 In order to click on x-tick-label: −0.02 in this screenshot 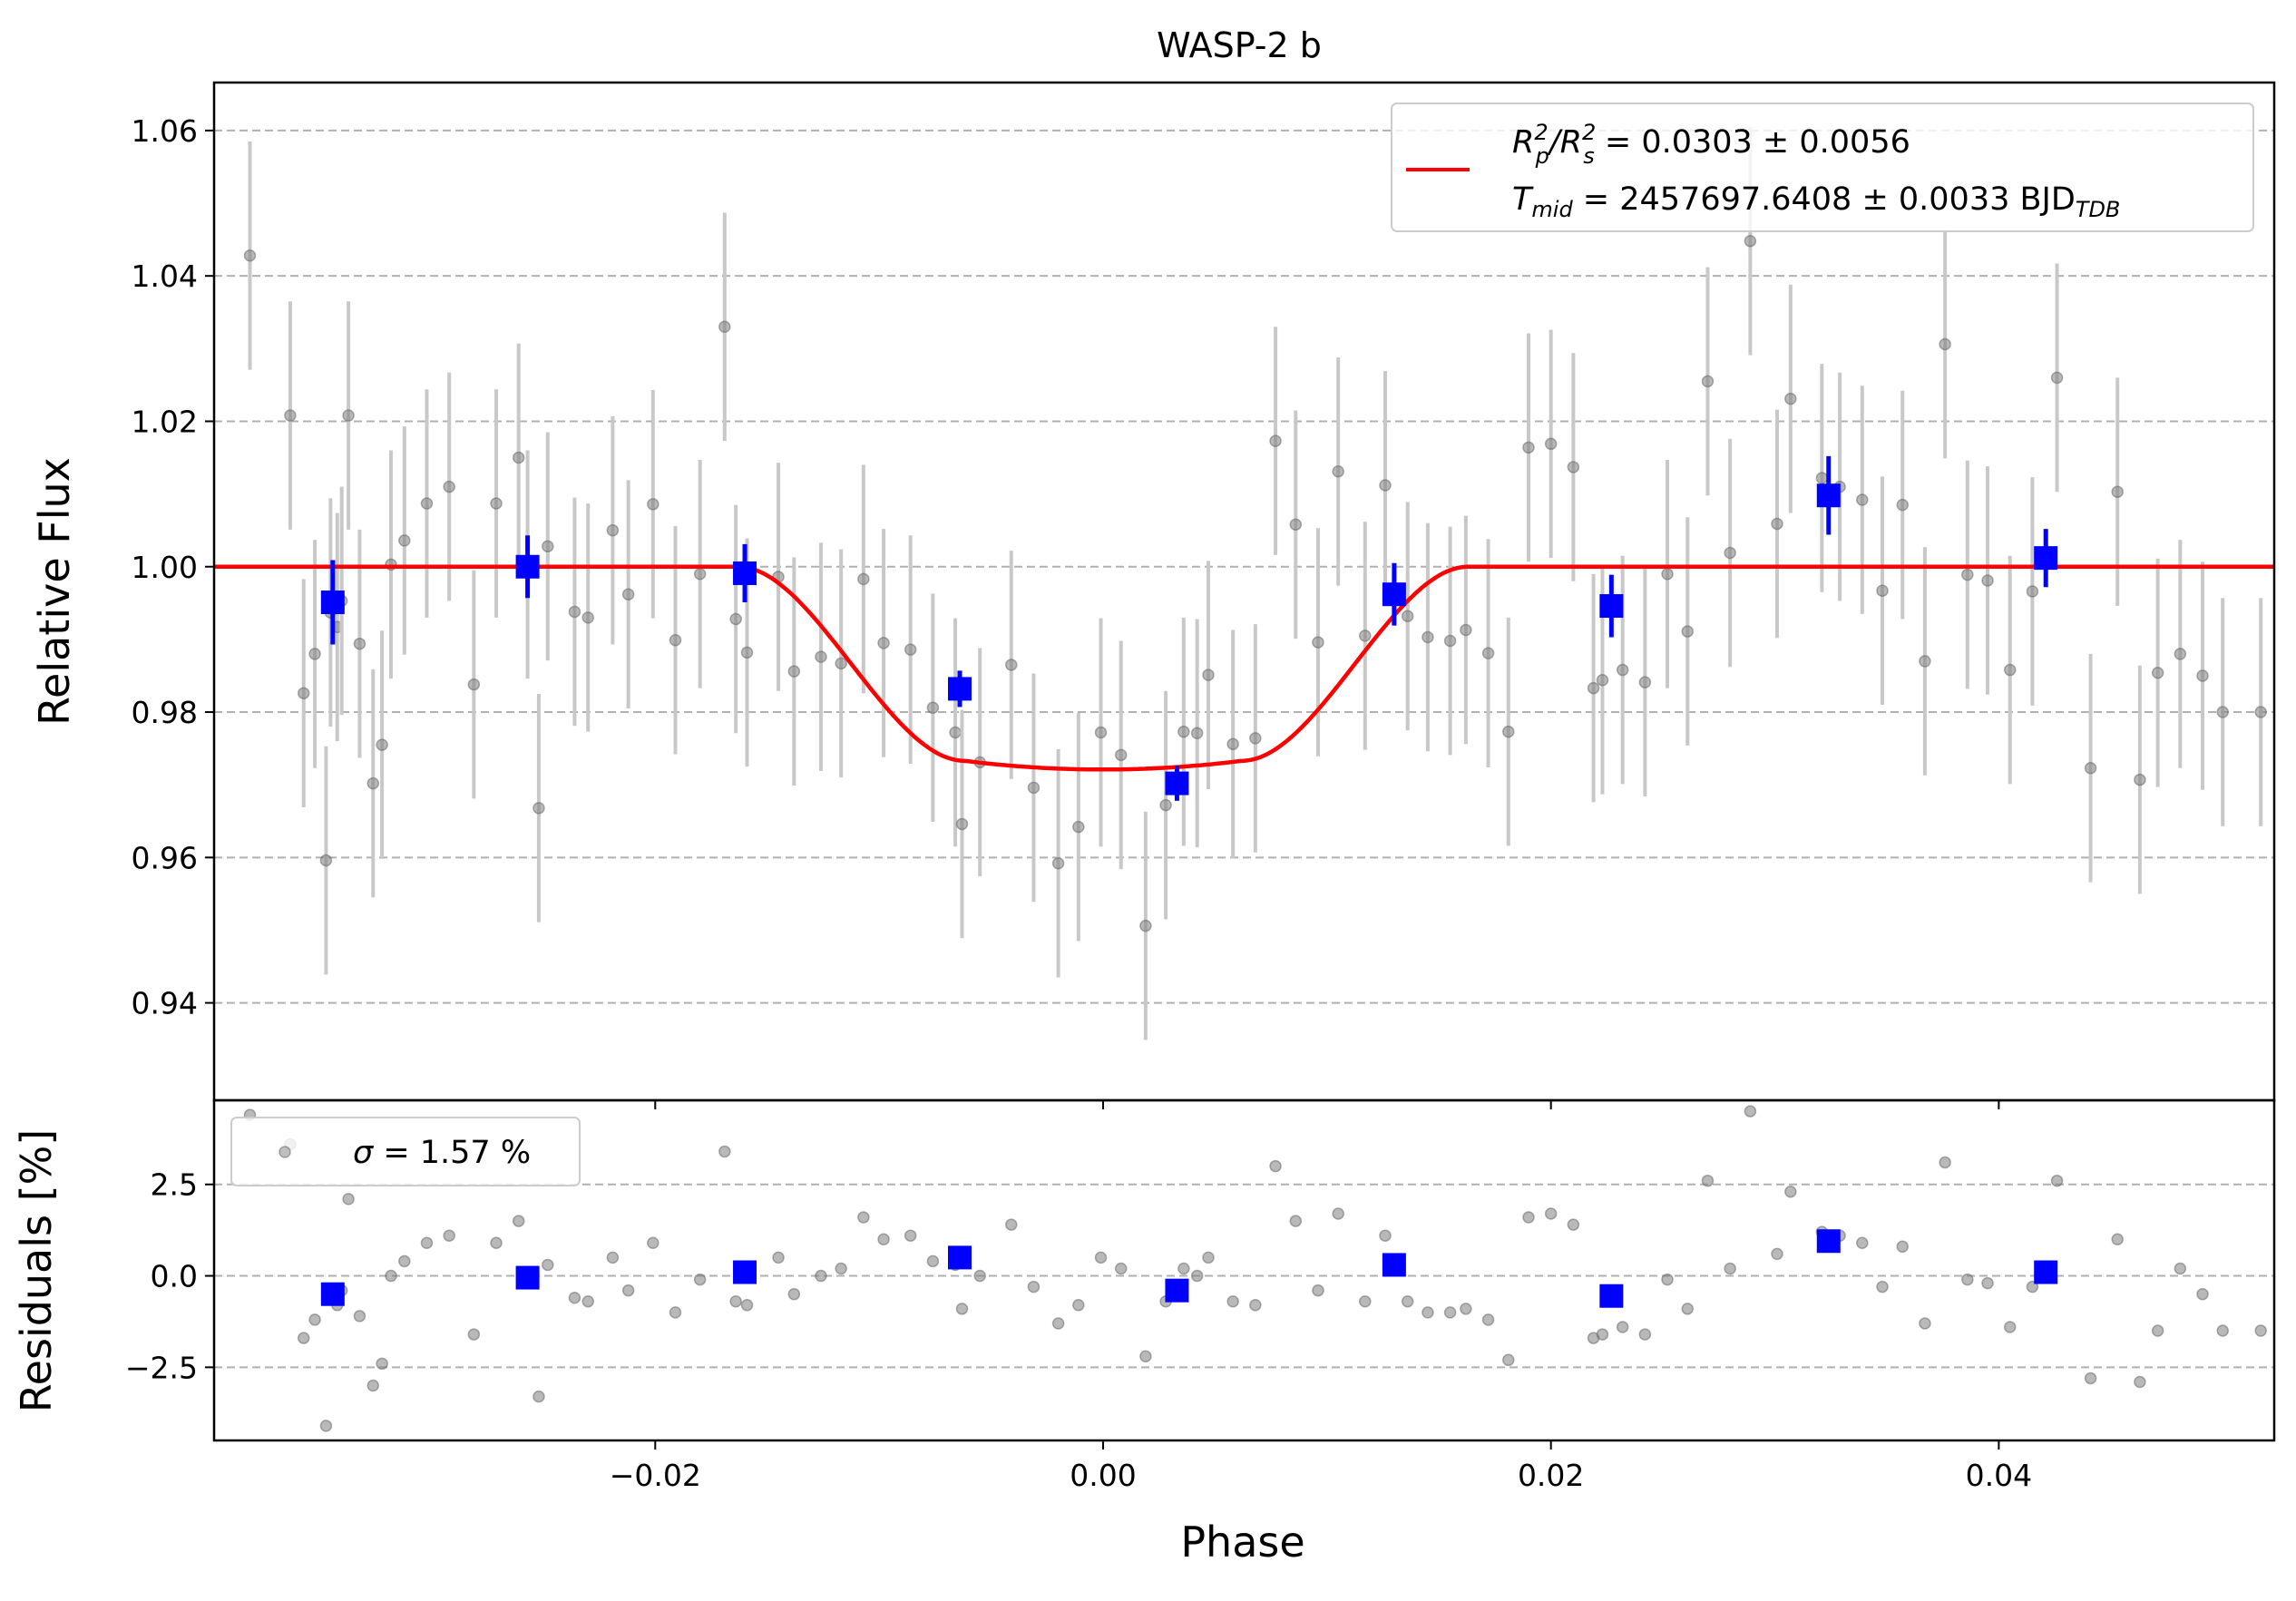, I will do `click(655, 1475)`.